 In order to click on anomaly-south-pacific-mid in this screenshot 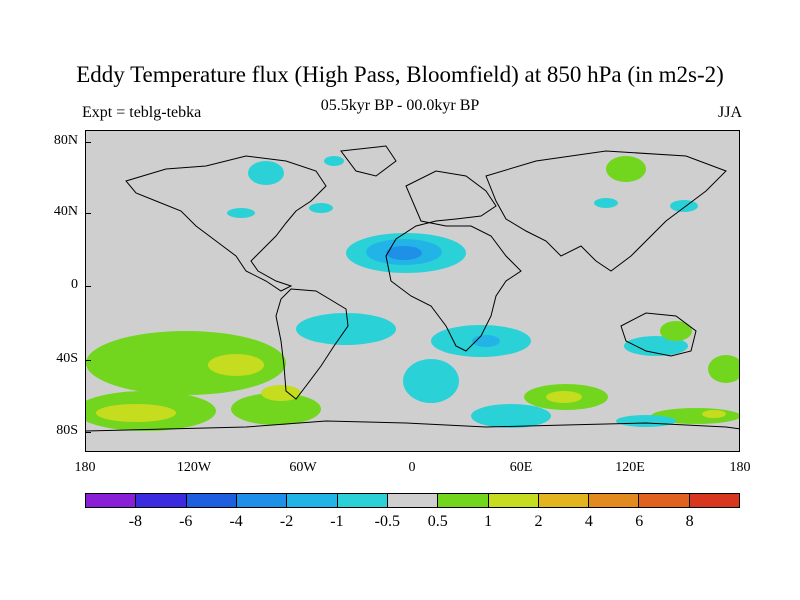, I will do `click(281, 393)`.